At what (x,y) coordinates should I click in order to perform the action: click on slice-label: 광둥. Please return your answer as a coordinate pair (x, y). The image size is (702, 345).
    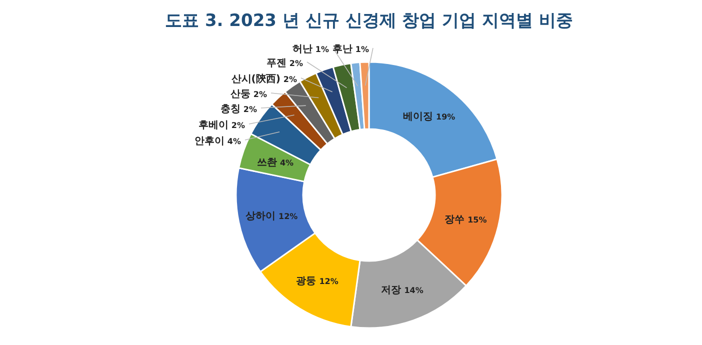
    Looking at the image, I should click on (306, 282).